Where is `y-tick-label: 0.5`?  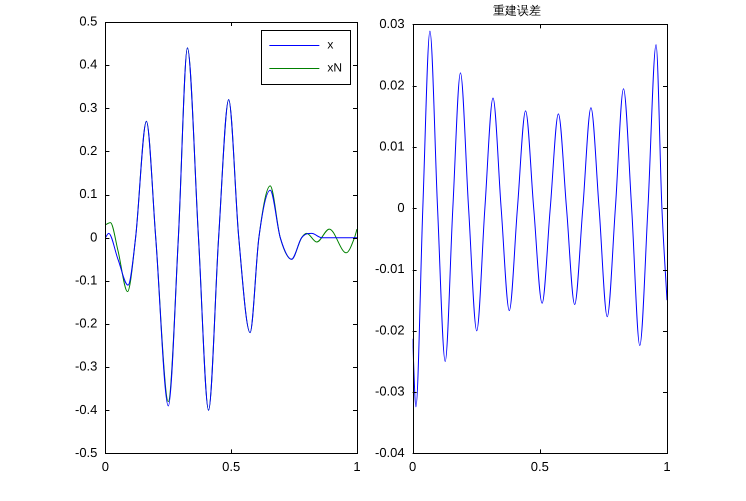
y-tick-label: 0.5 is located at coordinates (88, 21).